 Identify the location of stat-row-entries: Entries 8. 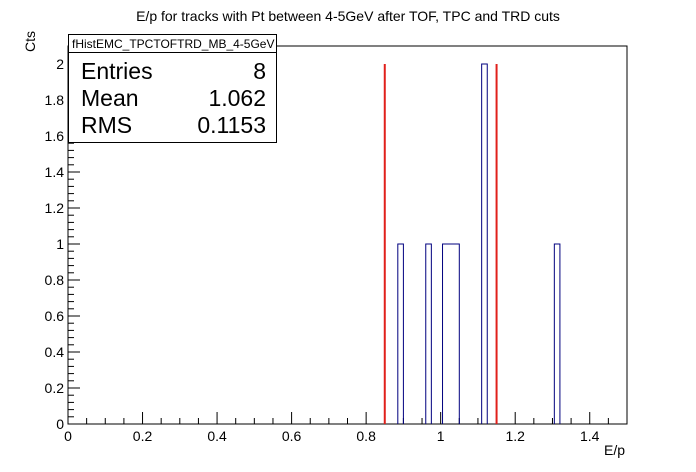
(173, 71).